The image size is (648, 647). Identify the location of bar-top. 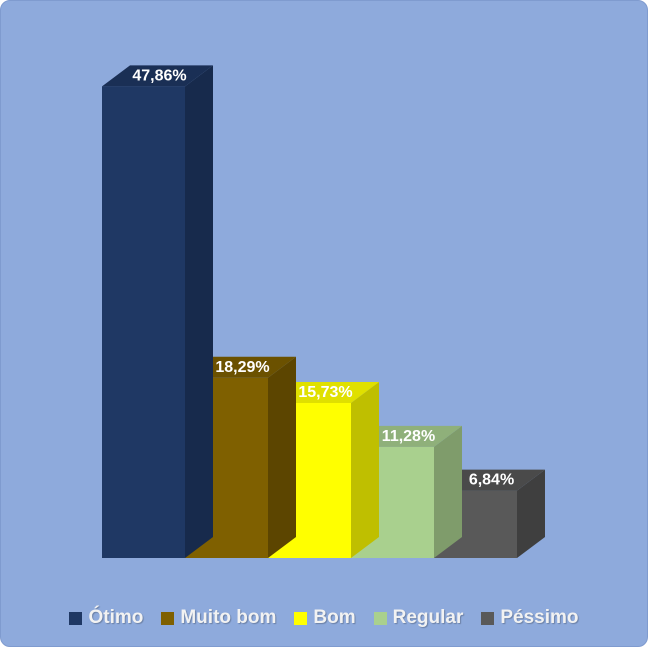
(157, 76).